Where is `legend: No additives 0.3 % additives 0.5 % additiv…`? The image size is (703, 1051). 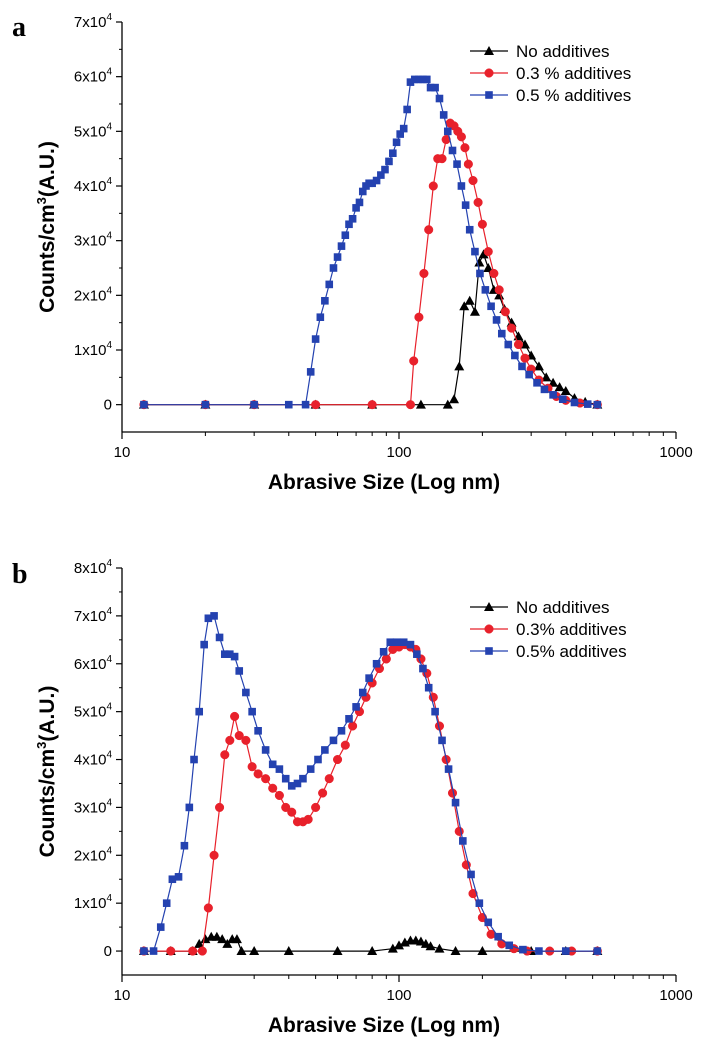
legend: No additives 0.3 % additives 0.5 % additiv… is located at coordinates (550, 73).